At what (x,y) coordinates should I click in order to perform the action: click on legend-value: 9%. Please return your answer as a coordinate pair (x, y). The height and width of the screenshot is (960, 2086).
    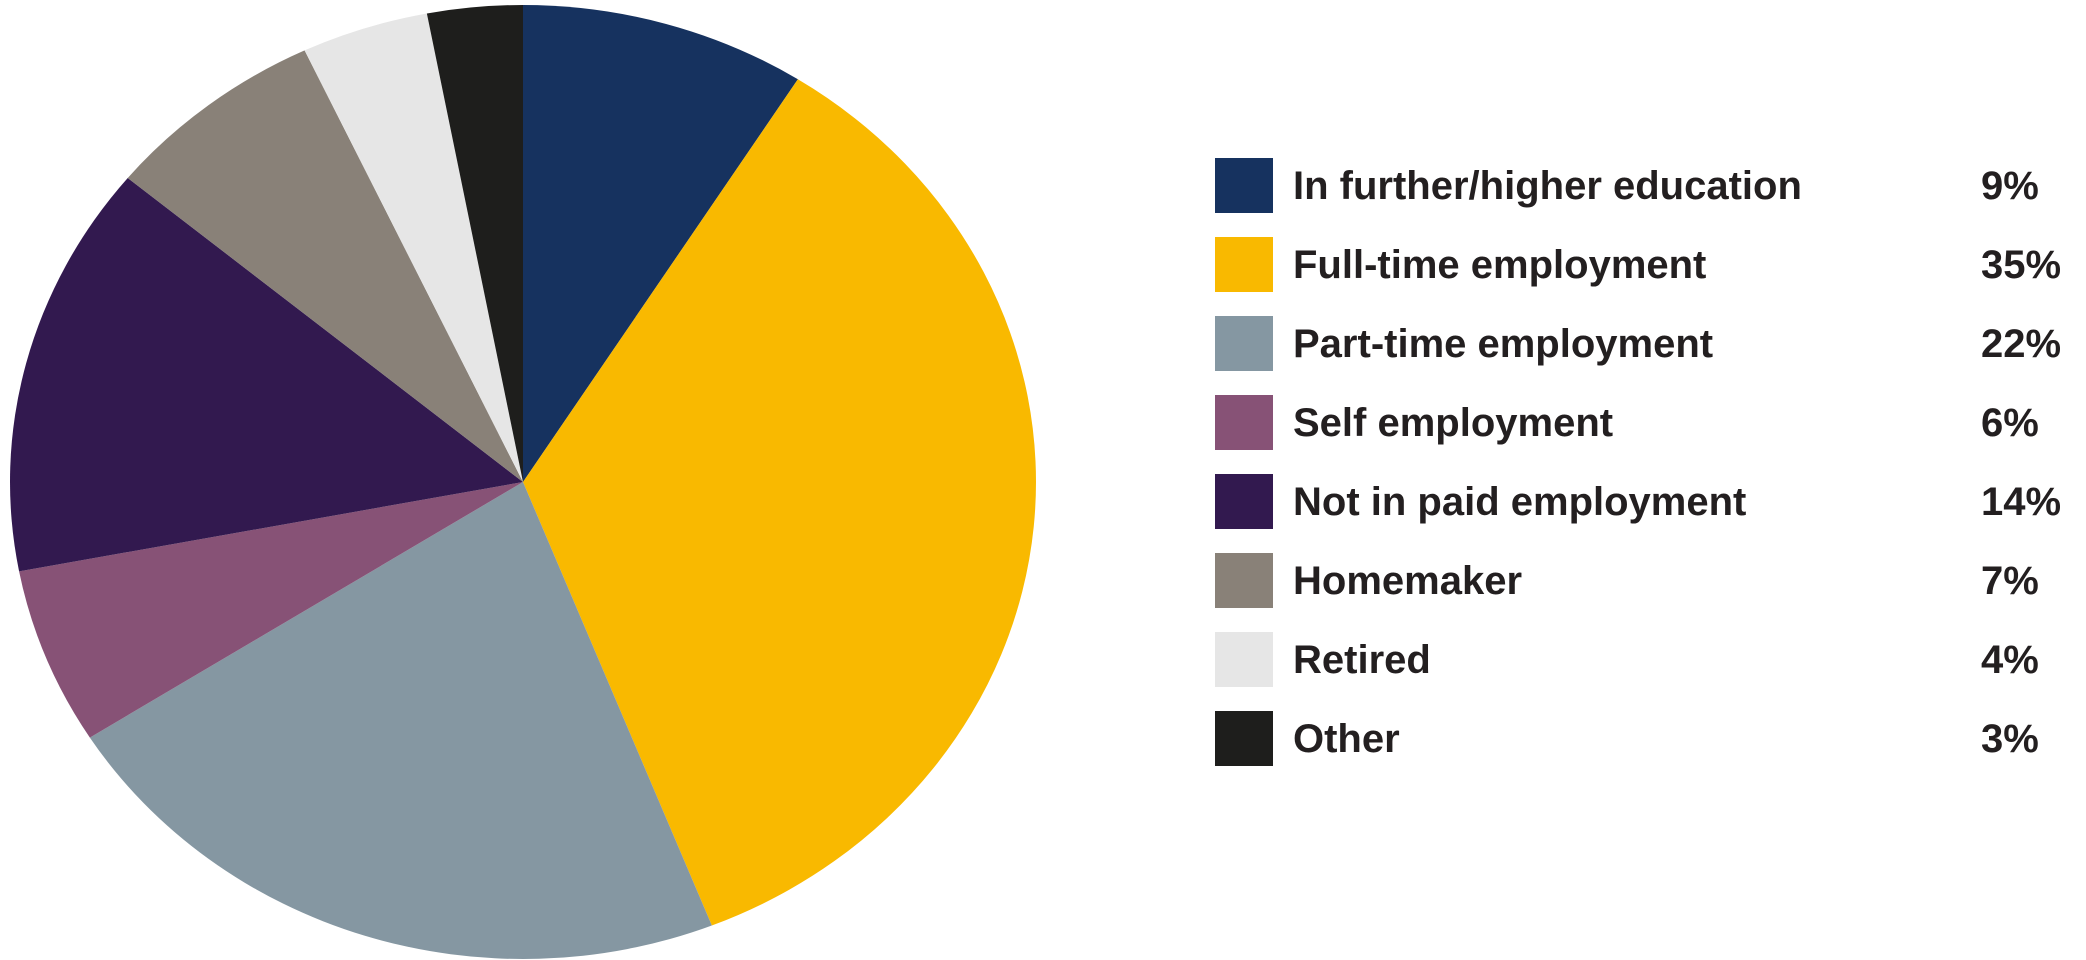
    Looking at the image, I should click on (2010, 186).